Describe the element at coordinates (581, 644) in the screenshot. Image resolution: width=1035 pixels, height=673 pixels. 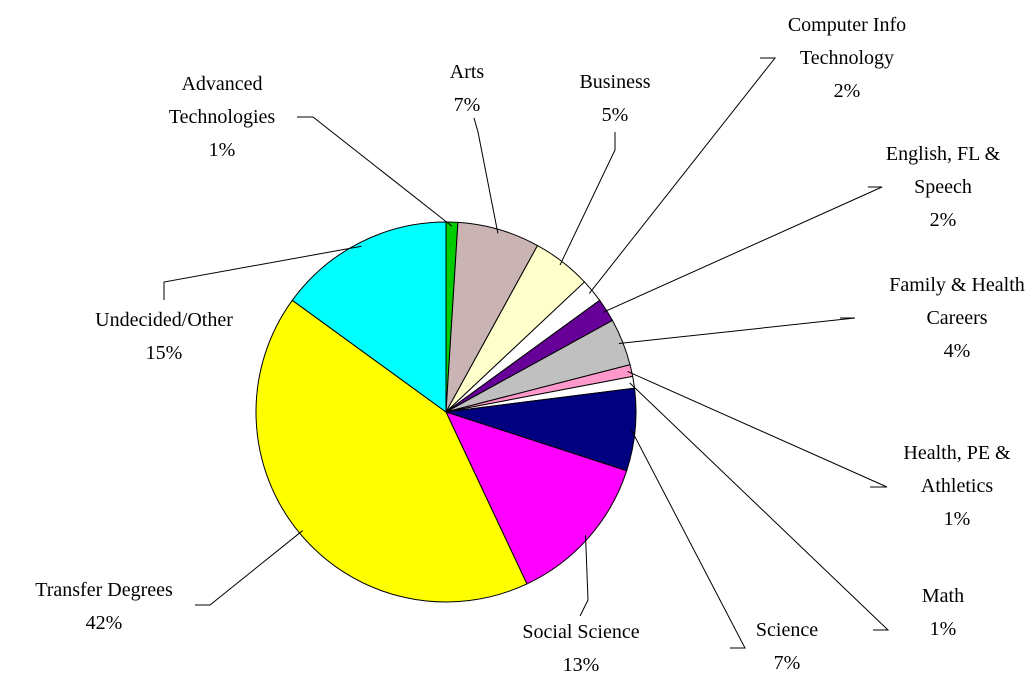
I see `slice-label: Social Science 13%` at that location.